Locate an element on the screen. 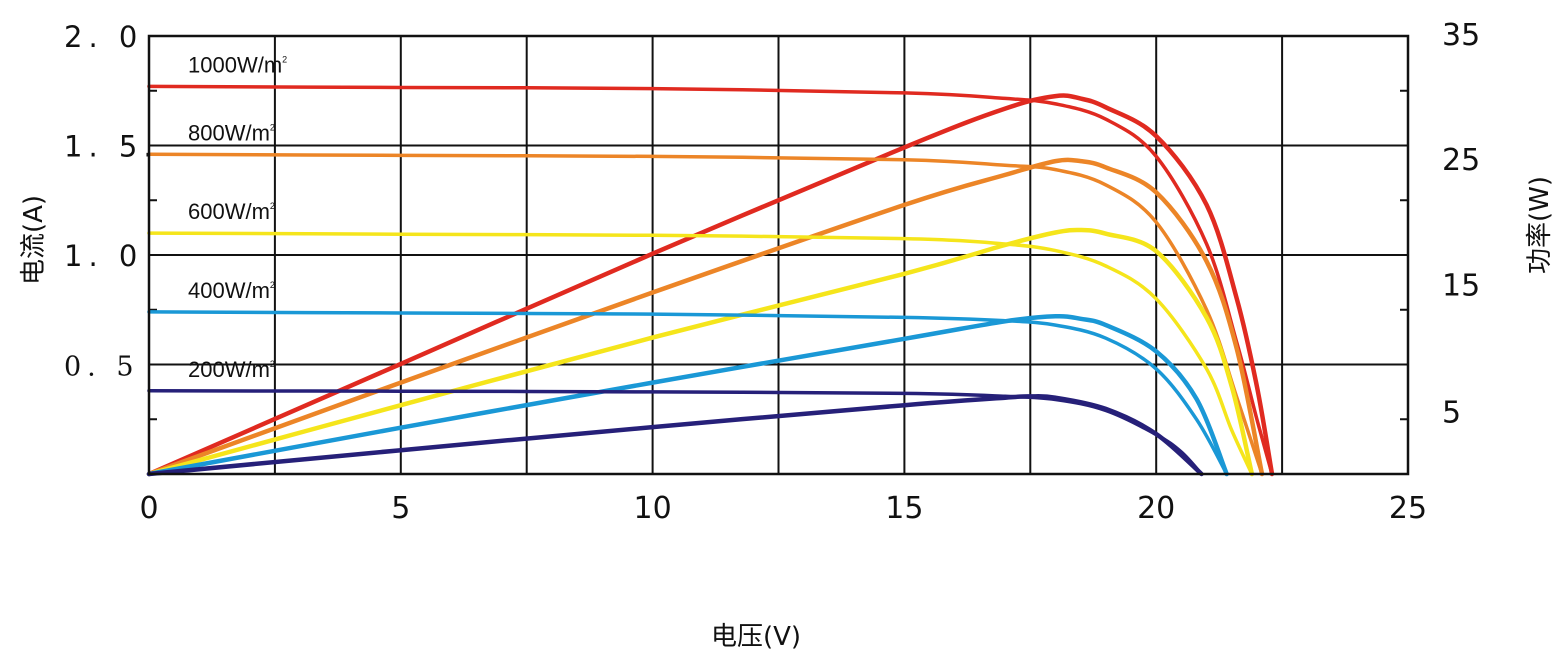 The height and width of the screenshot is (653, 1567). series-labels: 1000W/m2 800W/m2 600W/m2 400W/m2 200W/m2 is located at coordinates (237, 216).